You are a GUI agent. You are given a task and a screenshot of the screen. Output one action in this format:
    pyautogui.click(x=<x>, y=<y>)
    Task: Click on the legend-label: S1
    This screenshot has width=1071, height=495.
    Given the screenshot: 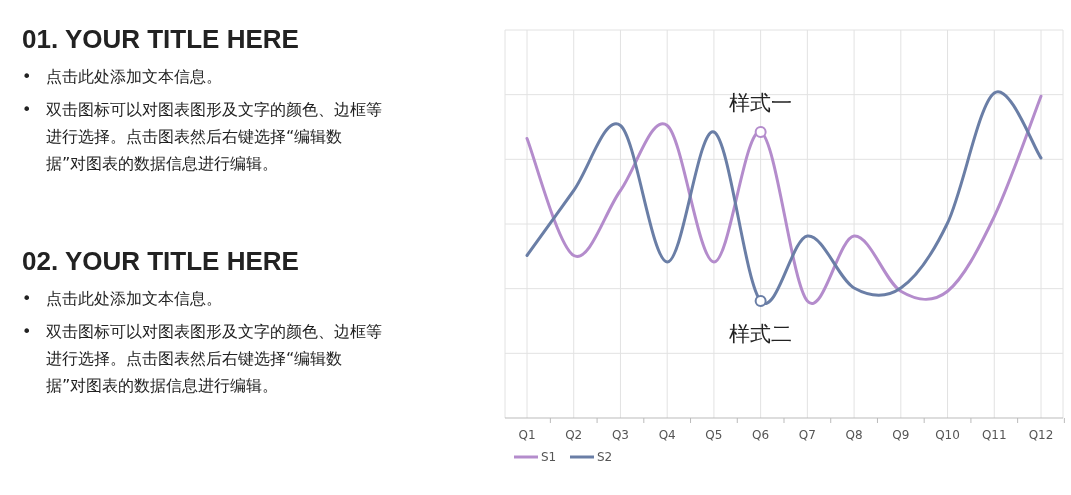 What is the action you would take?
    pyautogui.click(x=549, y=457)
    